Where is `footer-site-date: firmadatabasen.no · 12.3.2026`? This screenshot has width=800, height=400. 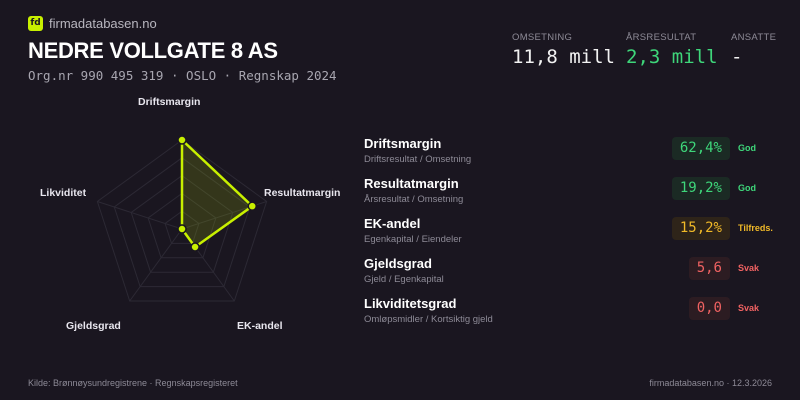
footer-site-date: firmadatabasen.no · 12.3.2026 is located at coordinates (710, 383).